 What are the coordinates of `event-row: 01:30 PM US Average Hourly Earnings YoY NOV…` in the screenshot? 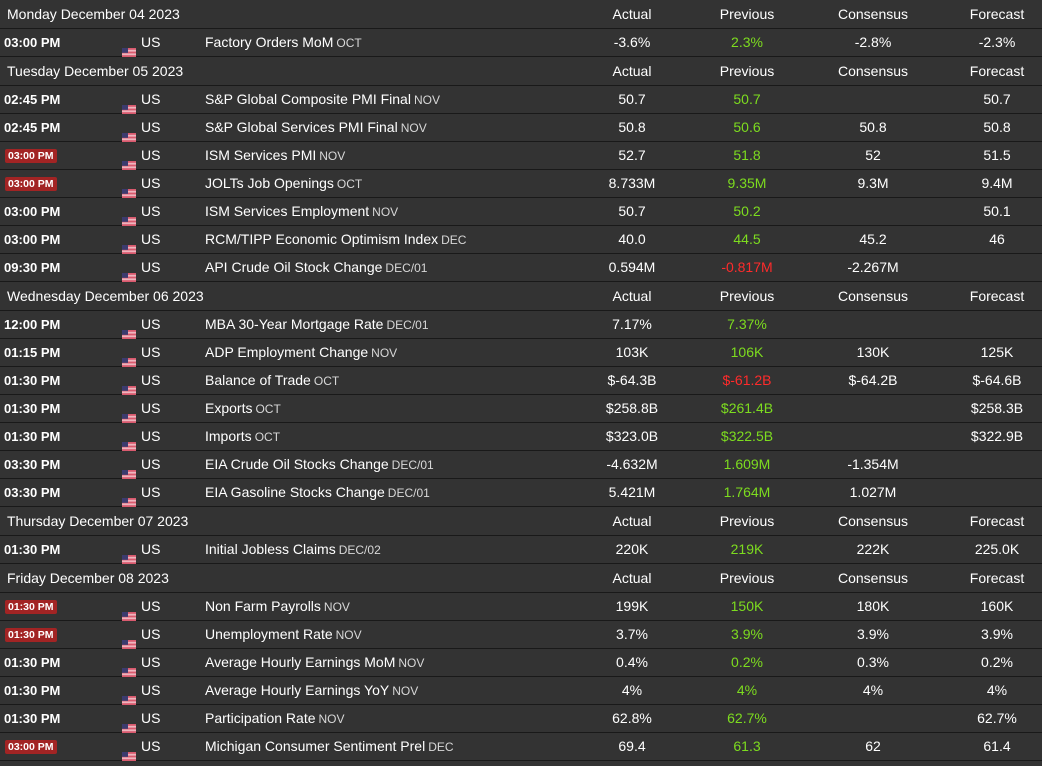 It's located at (521, 691).